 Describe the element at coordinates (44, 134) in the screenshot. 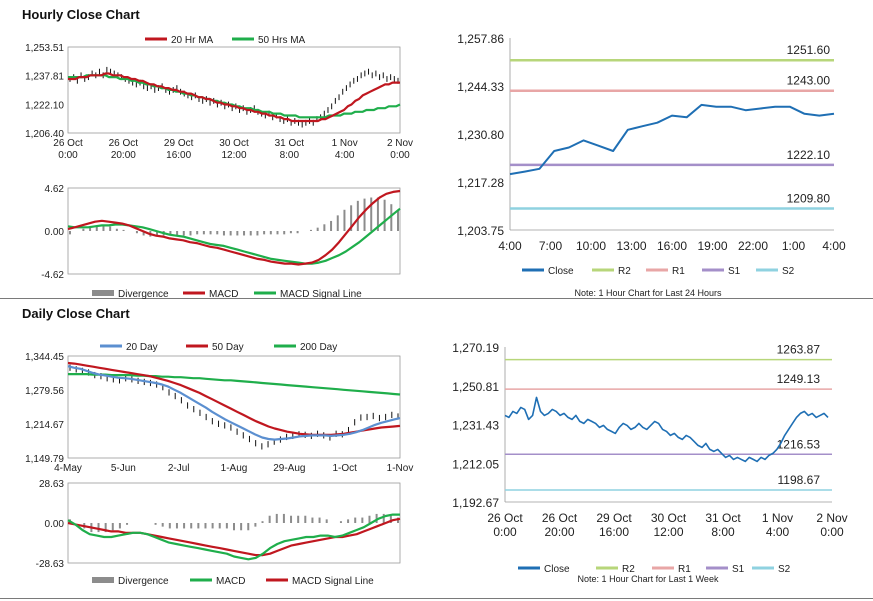

I see `hourly-price-y-tick: 1,206.40` at that location.